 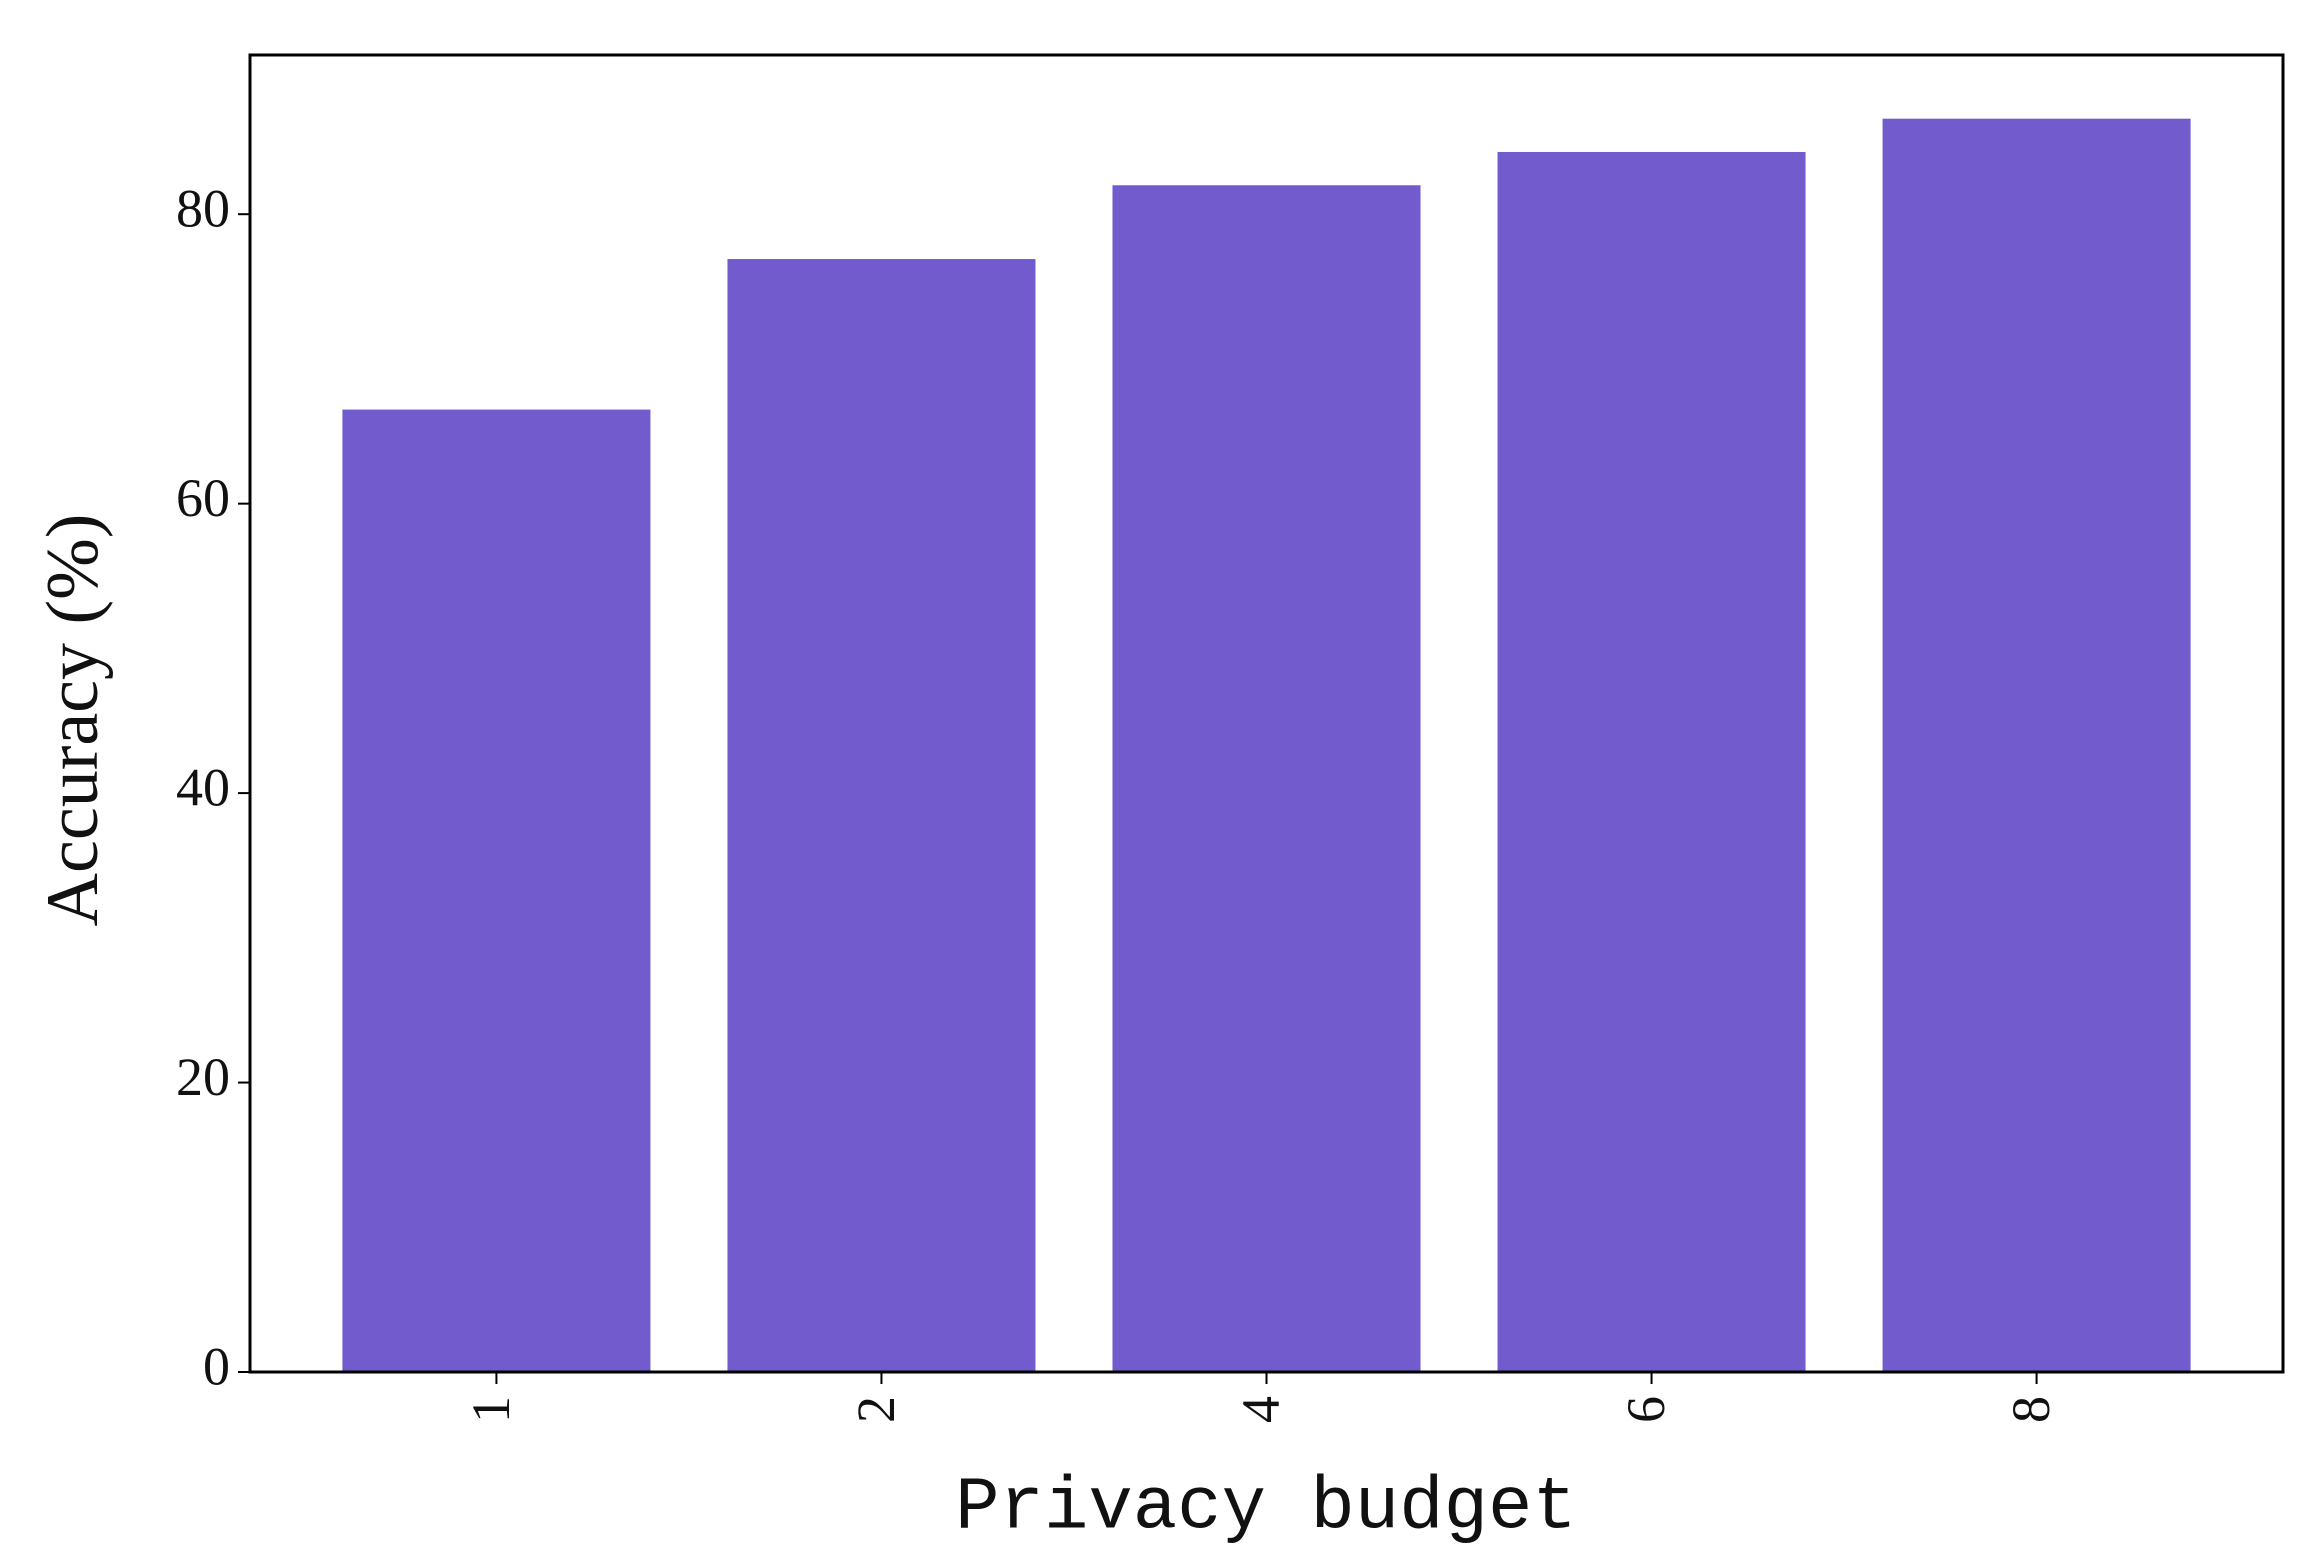 What do you see at coordinates (203, 787) in the screenshot?
I see `y-tick-label: 40` at bounding box center [203, 787].